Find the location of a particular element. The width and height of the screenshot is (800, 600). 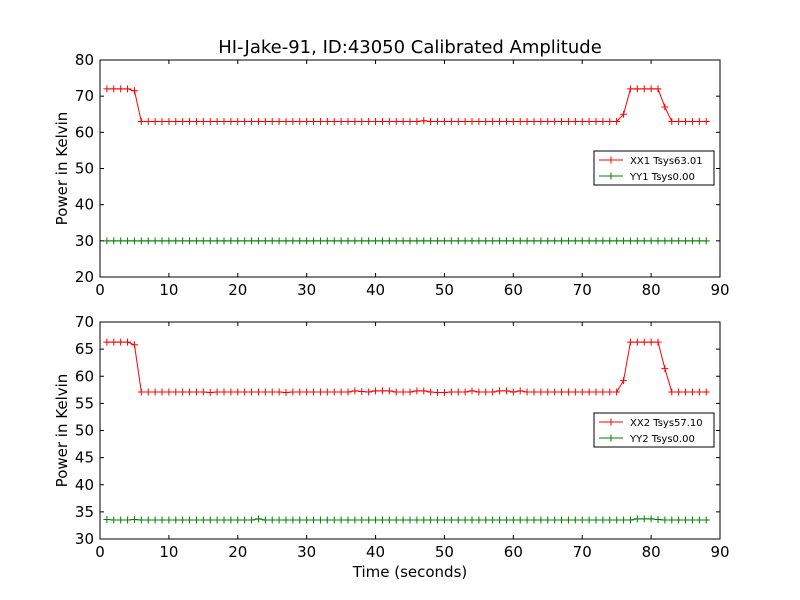

x-tick-label: 0 is located at coordinates (100, 290).